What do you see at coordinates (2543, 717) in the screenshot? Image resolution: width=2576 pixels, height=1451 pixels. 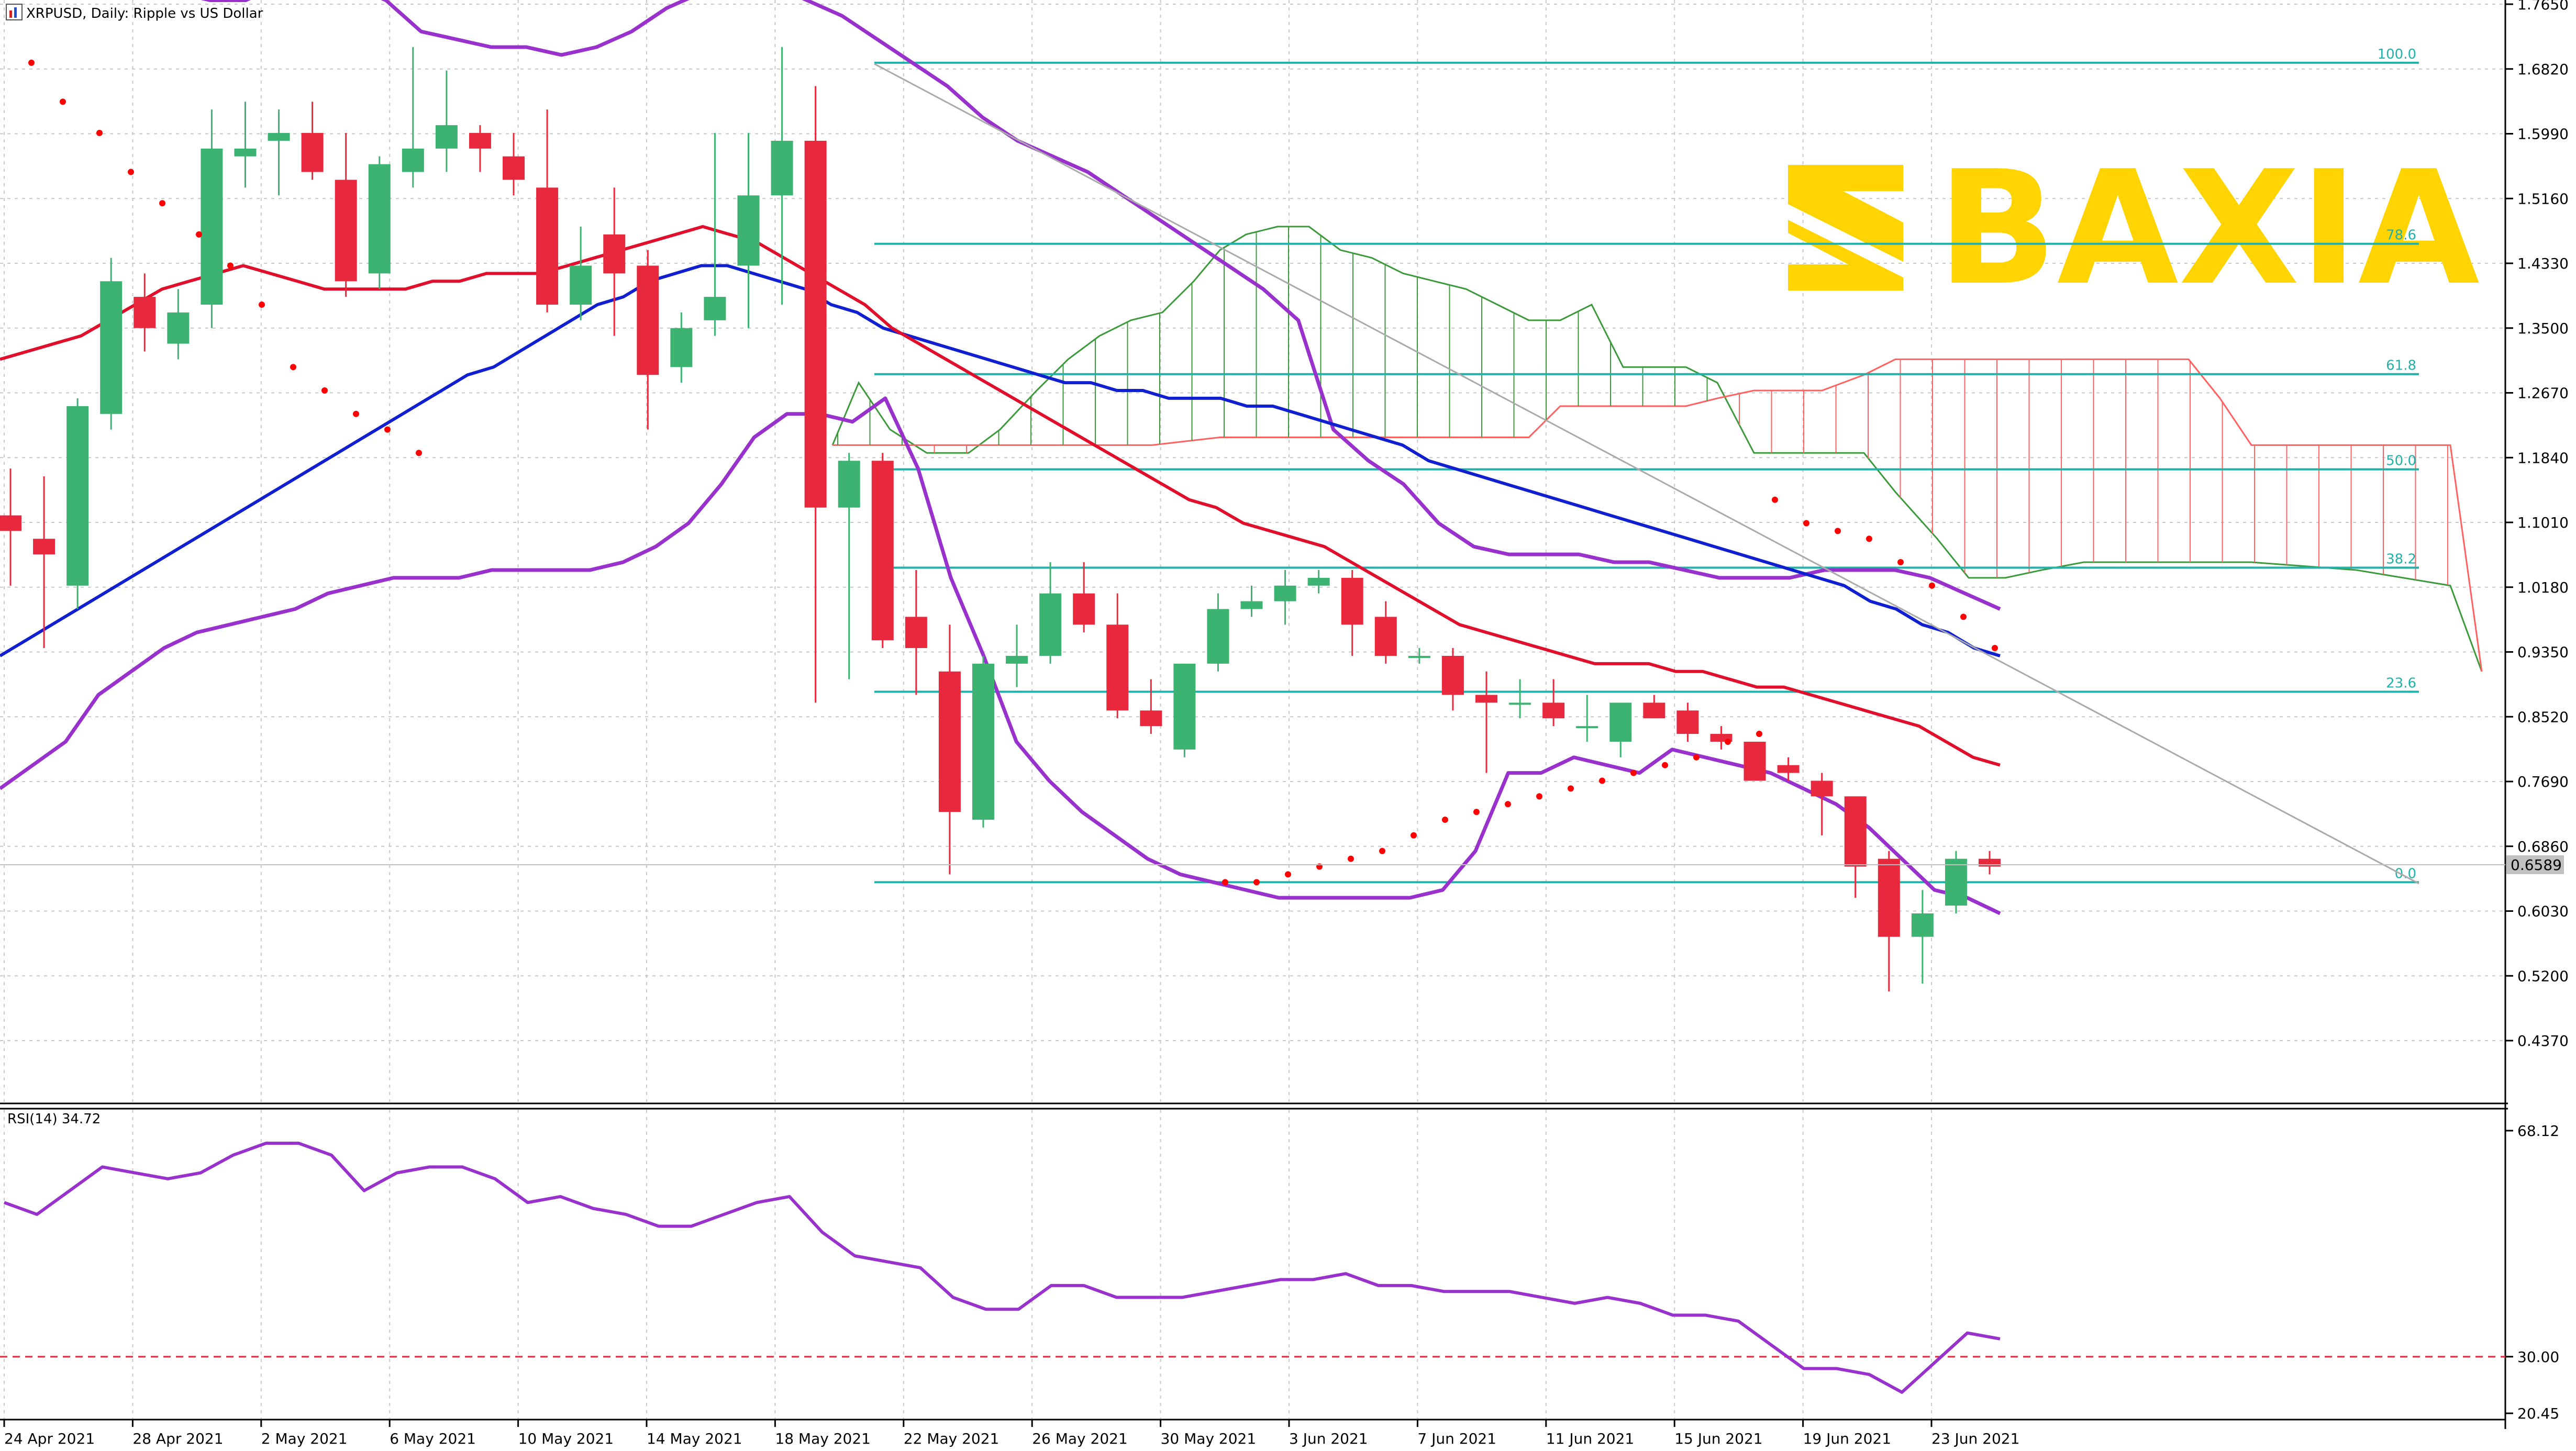 I see `price-tick-label: 0.8520` at bounding box center [2543, 717].